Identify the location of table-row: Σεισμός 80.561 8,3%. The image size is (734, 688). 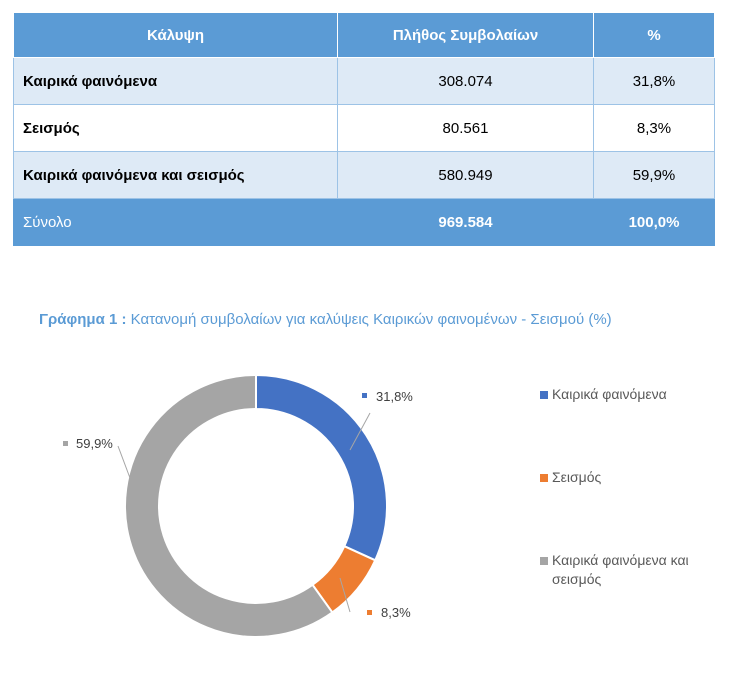
(364, 128).